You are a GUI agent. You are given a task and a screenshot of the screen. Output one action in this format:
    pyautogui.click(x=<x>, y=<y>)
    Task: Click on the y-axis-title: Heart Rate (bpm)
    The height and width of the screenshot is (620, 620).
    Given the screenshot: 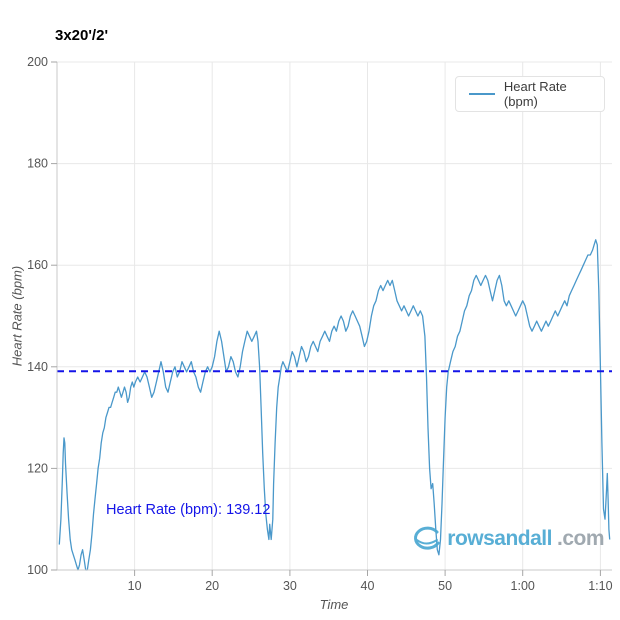 What is the action you would take?
    pyautogui.click(x=17, y=316)
    